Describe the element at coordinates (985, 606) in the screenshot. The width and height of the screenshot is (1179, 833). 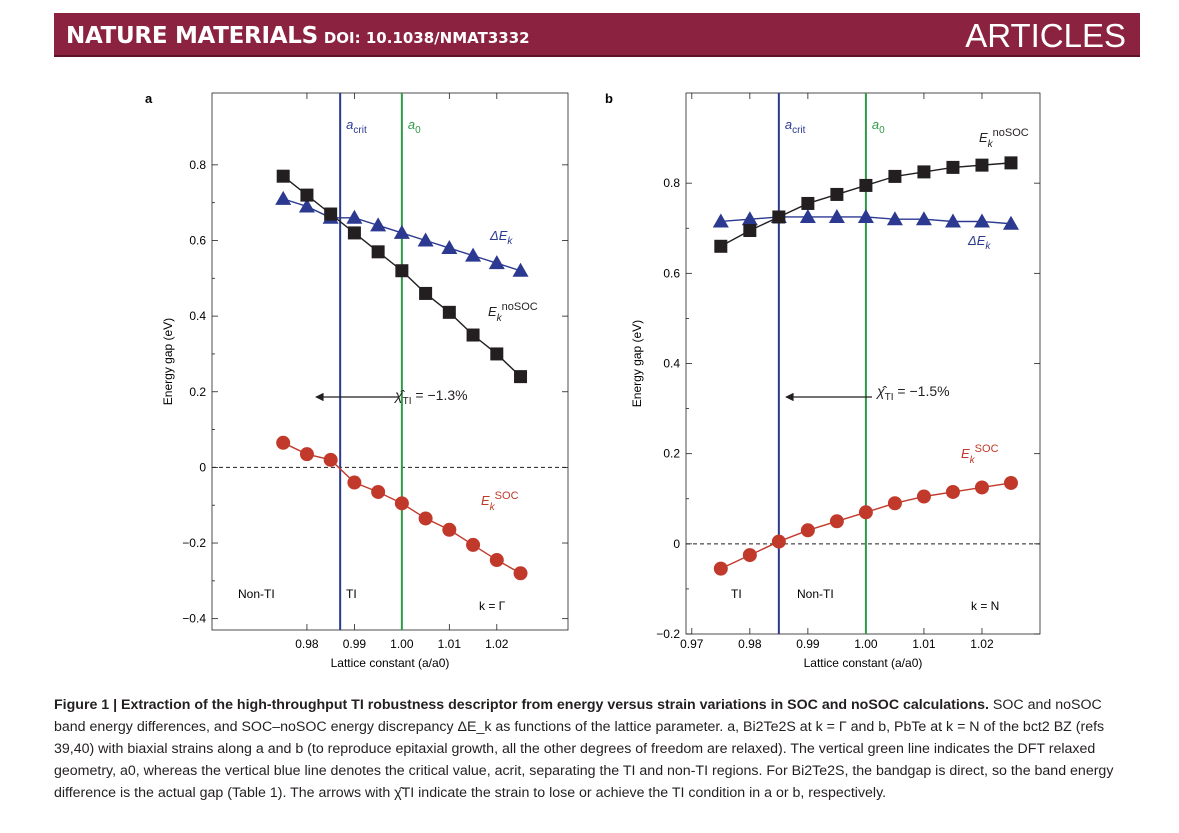
I see `k-point-label: k = N` at that location.